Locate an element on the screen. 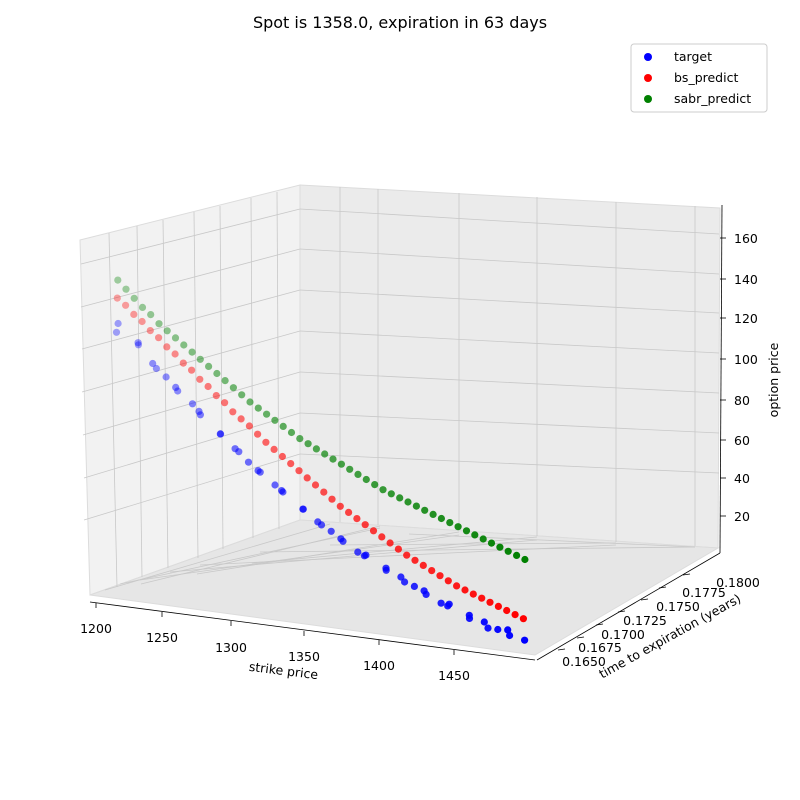 This screenshot has width=800, height=800. legend-label-sabr-predict: sabr_predict is located at coordinates (712, 98).